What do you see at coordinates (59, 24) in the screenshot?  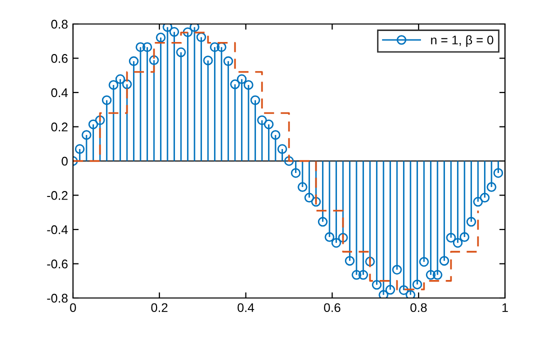 I see `y-tick-label: 0.8` at bounding box center [59, 24].